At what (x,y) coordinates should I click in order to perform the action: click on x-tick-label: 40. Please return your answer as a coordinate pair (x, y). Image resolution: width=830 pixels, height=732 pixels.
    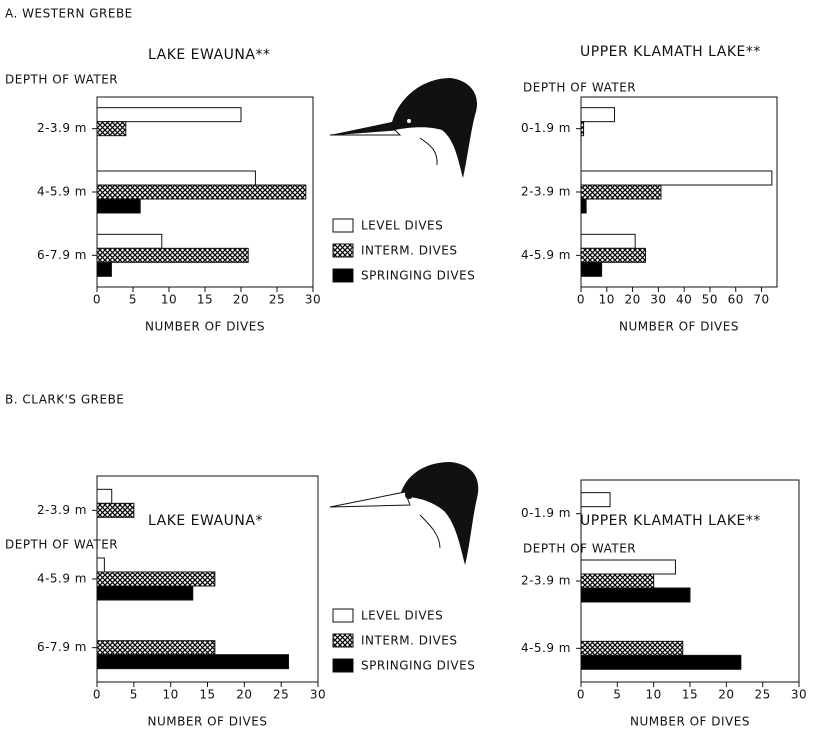
    Looking at the image, I should click on (684, 300).